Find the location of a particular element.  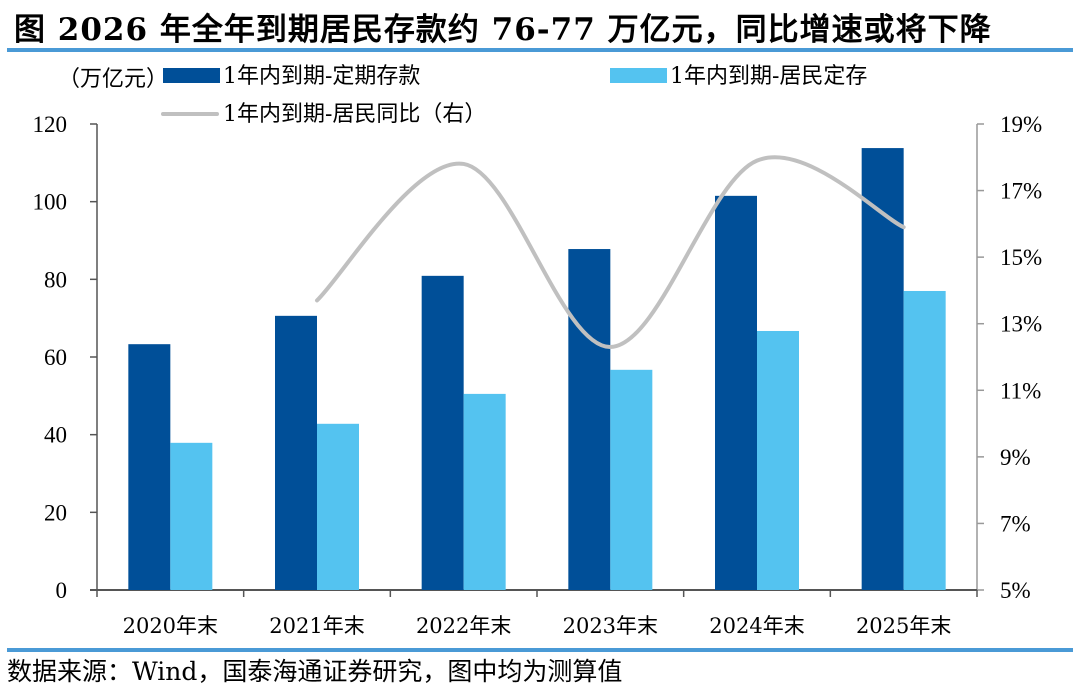

bar-light-2020年末 is located at coordinates (191, 516).